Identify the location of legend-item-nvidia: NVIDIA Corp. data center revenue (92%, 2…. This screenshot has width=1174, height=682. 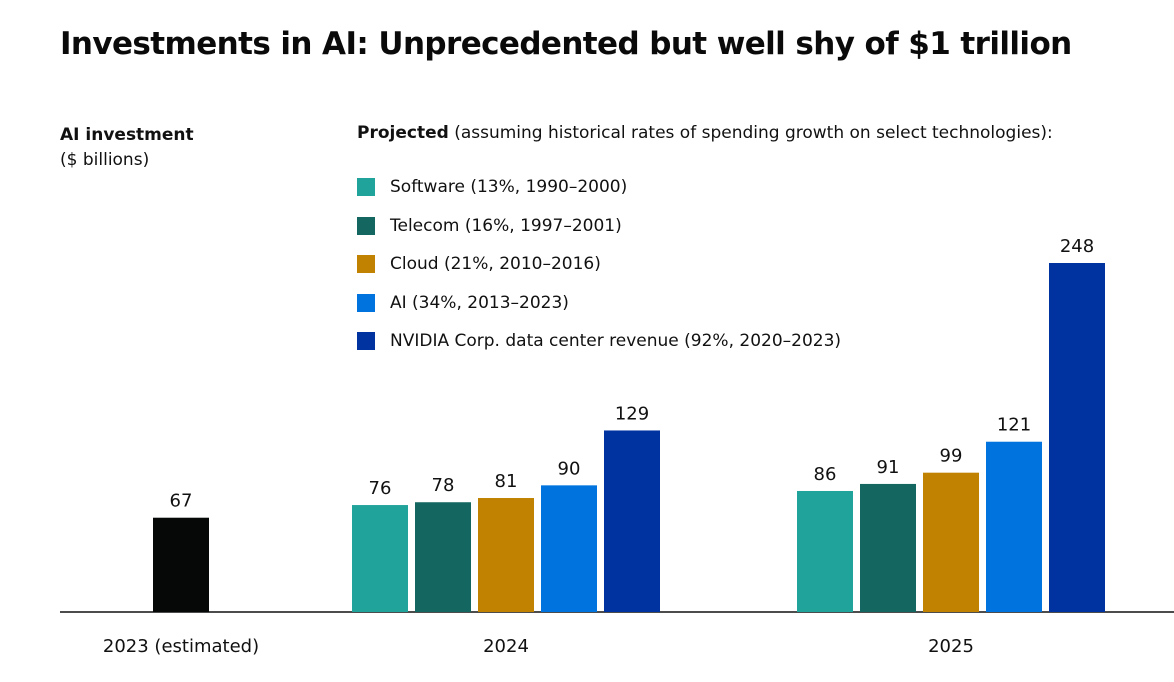
(599, 341).